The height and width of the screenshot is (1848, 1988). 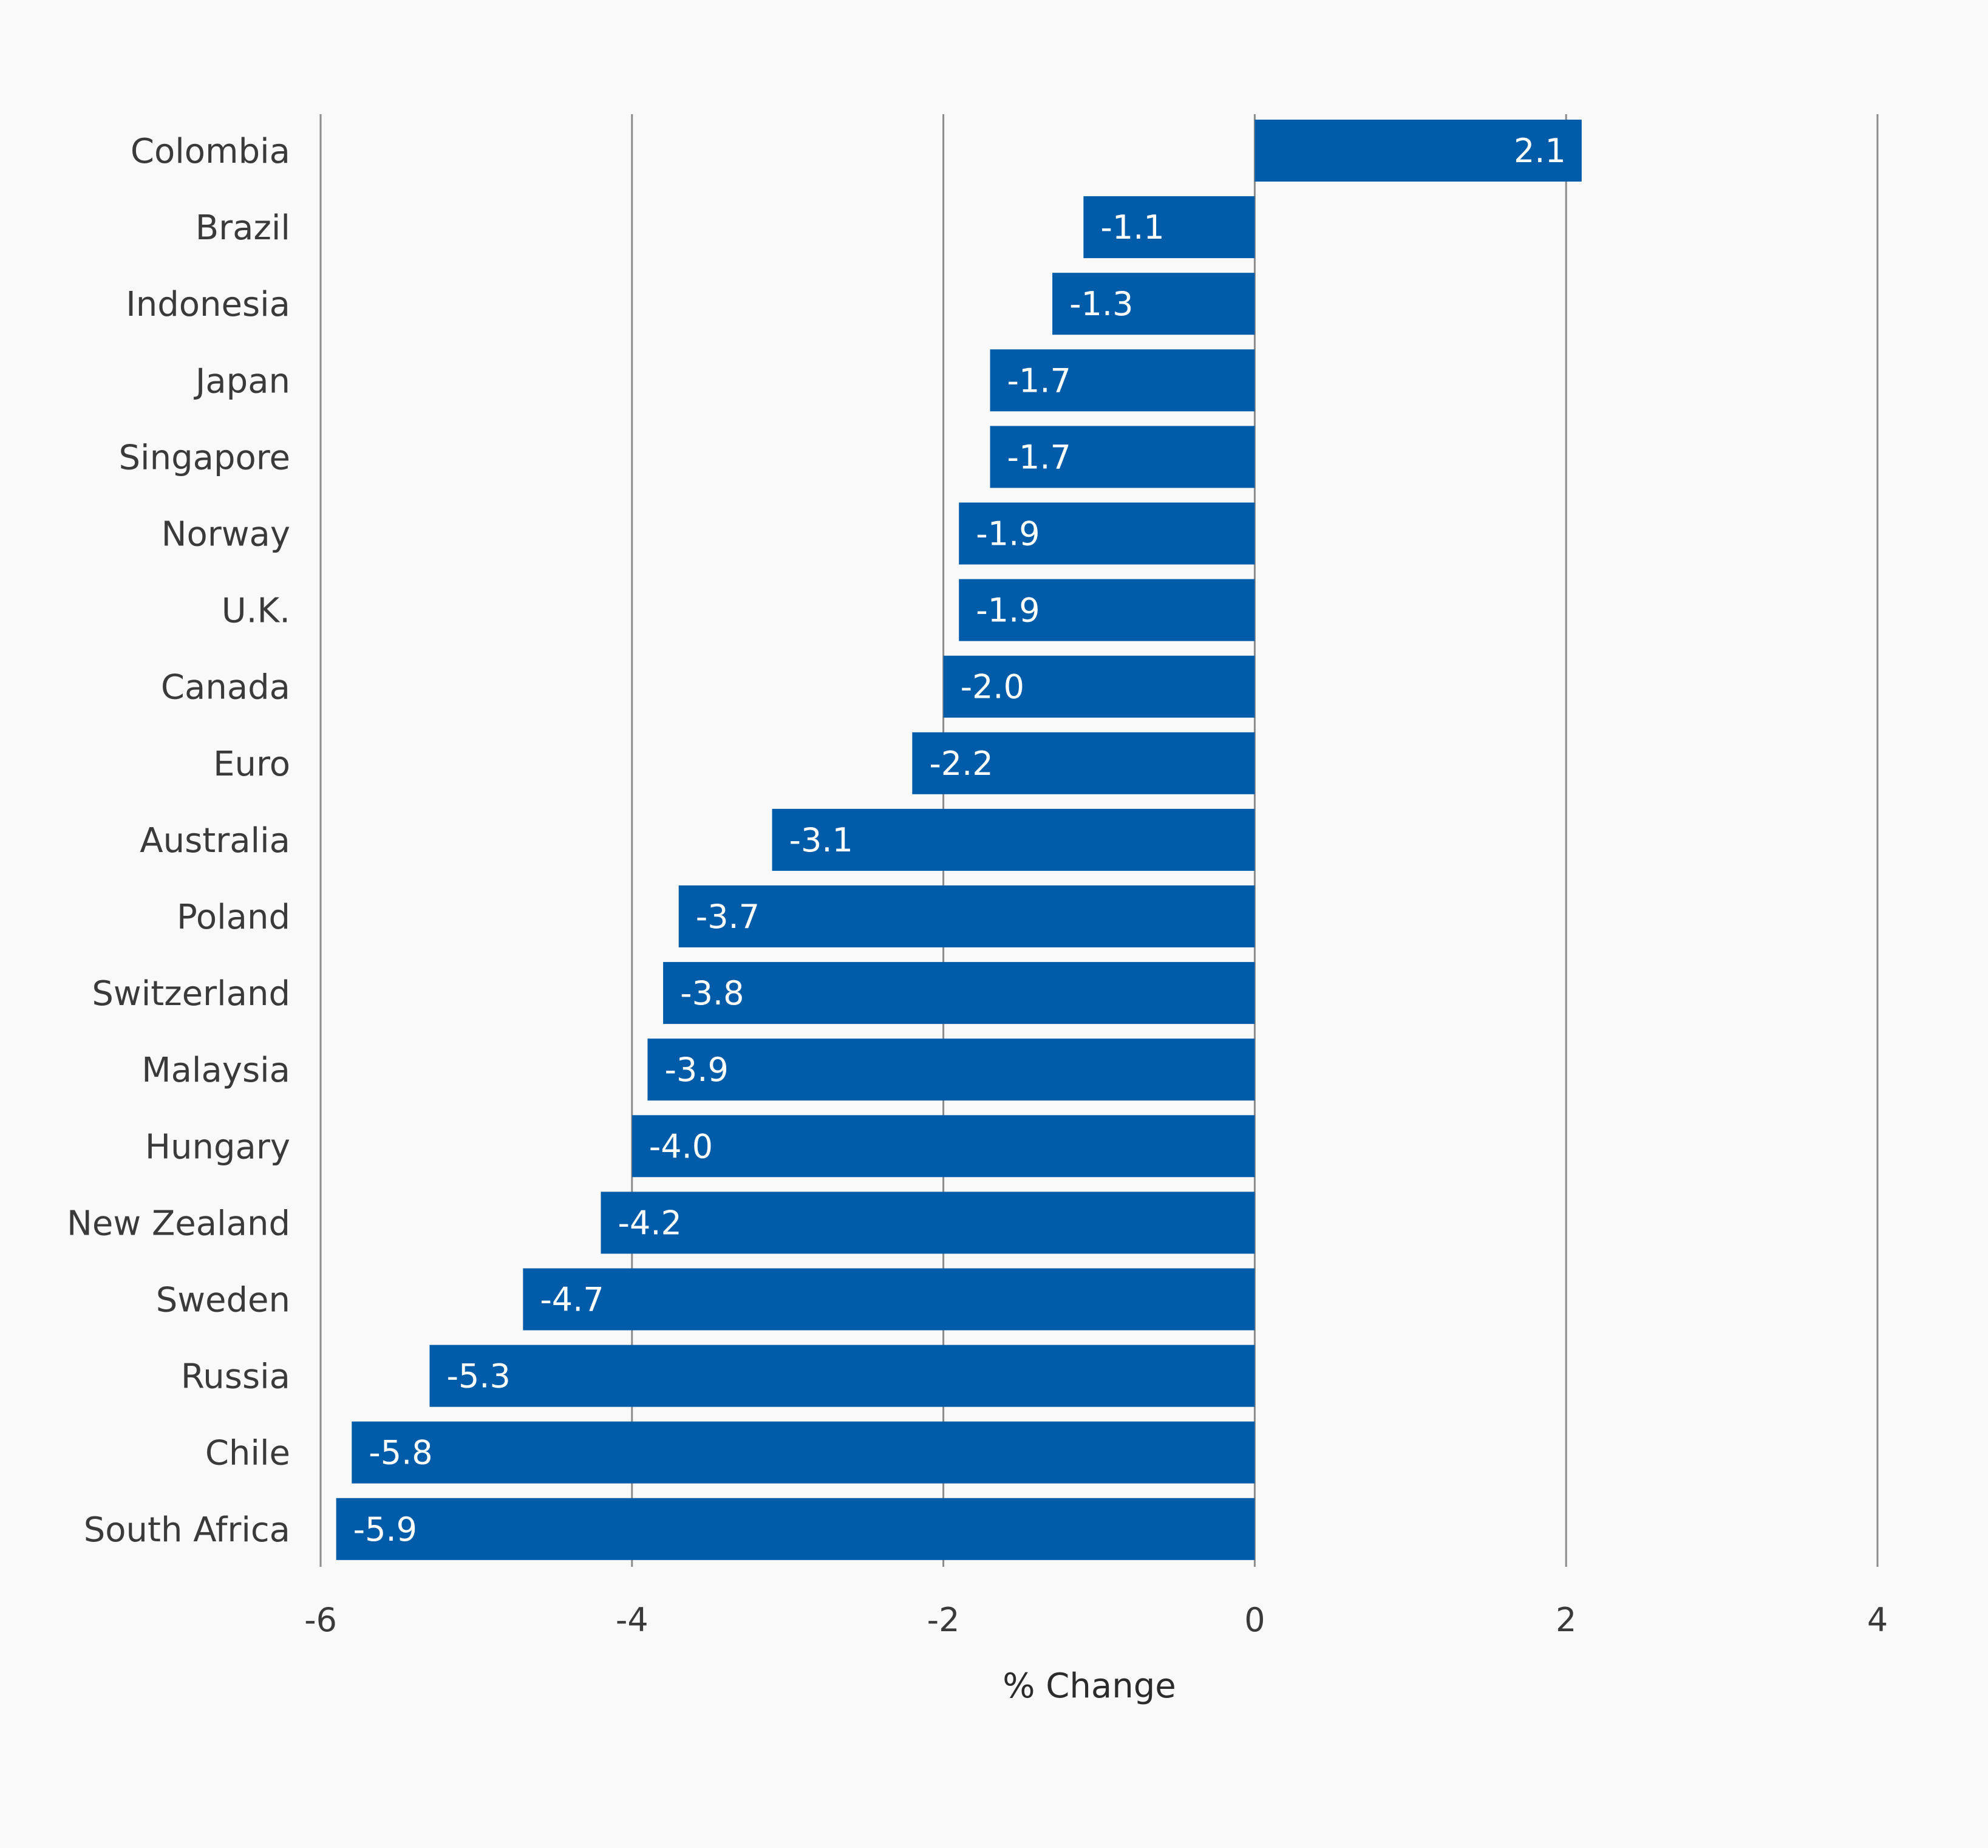 What do you see at coordinates (204, 458) in the screenshot?
I see `category-label: Singapore` at bounding box center [204, 458].